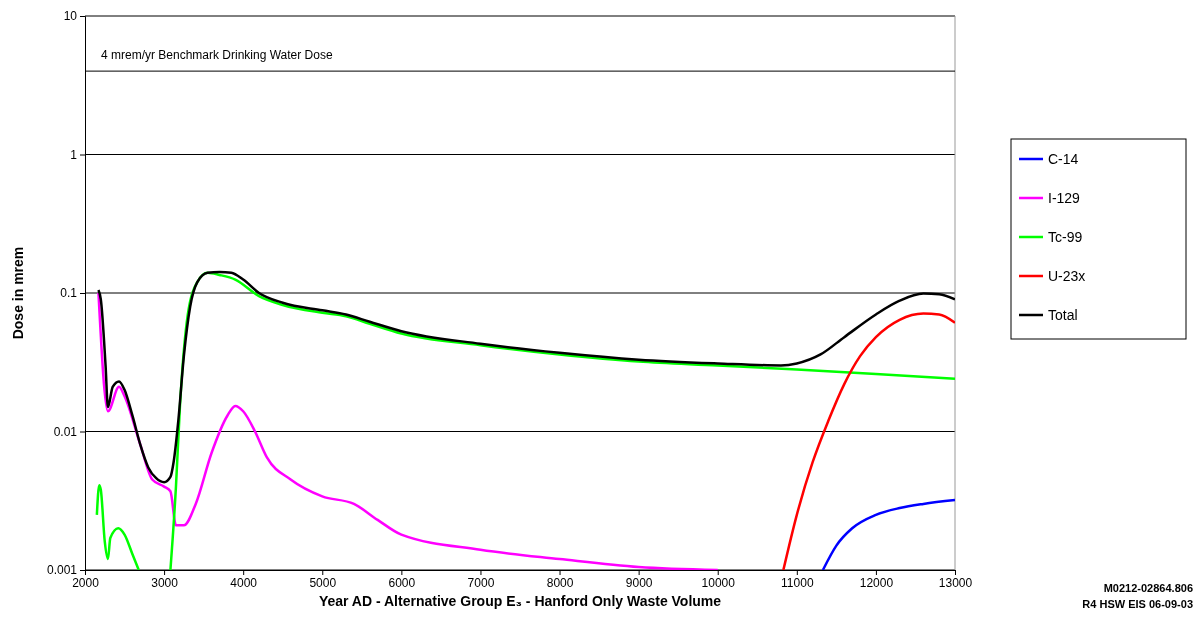 This screenshot has height=639, width=1201. Describe the element at coordinates (86, 582) in the screenshot. I see `x-tick-label: 2000` at that location.